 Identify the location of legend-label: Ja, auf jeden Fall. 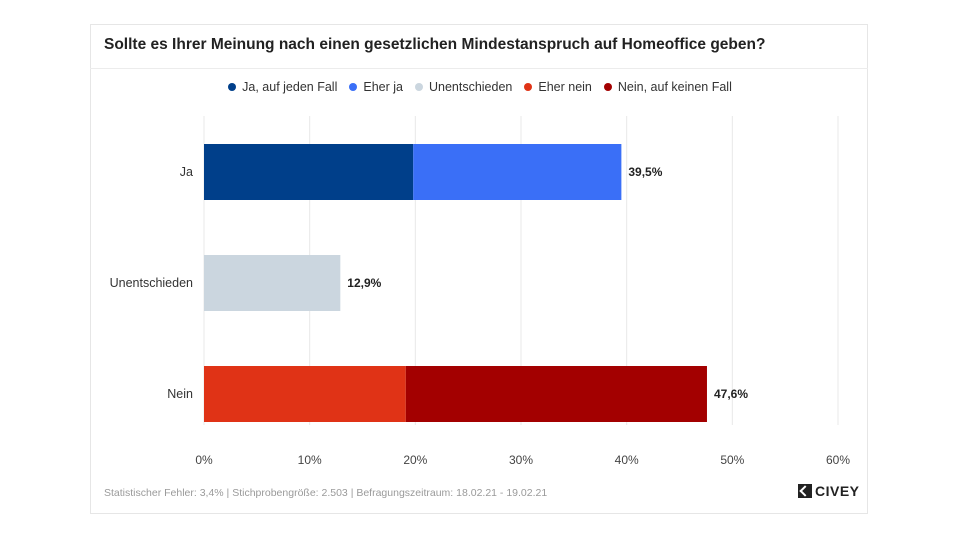
(290, 87).